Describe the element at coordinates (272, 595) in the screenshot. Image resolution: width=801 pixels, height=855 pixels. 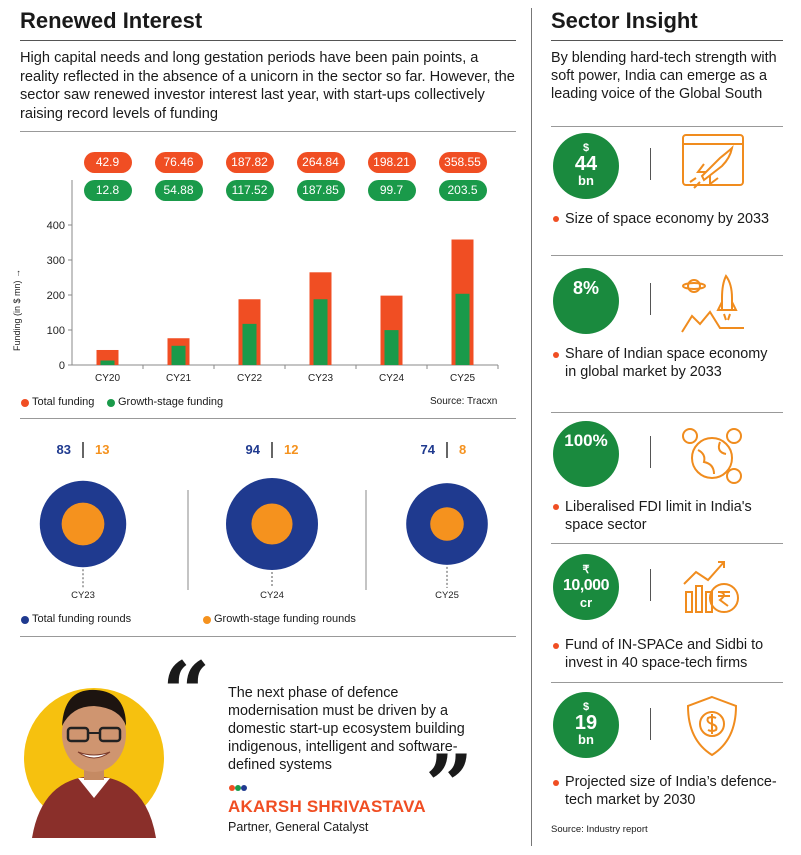
I see `year-label: CY24` at that location.